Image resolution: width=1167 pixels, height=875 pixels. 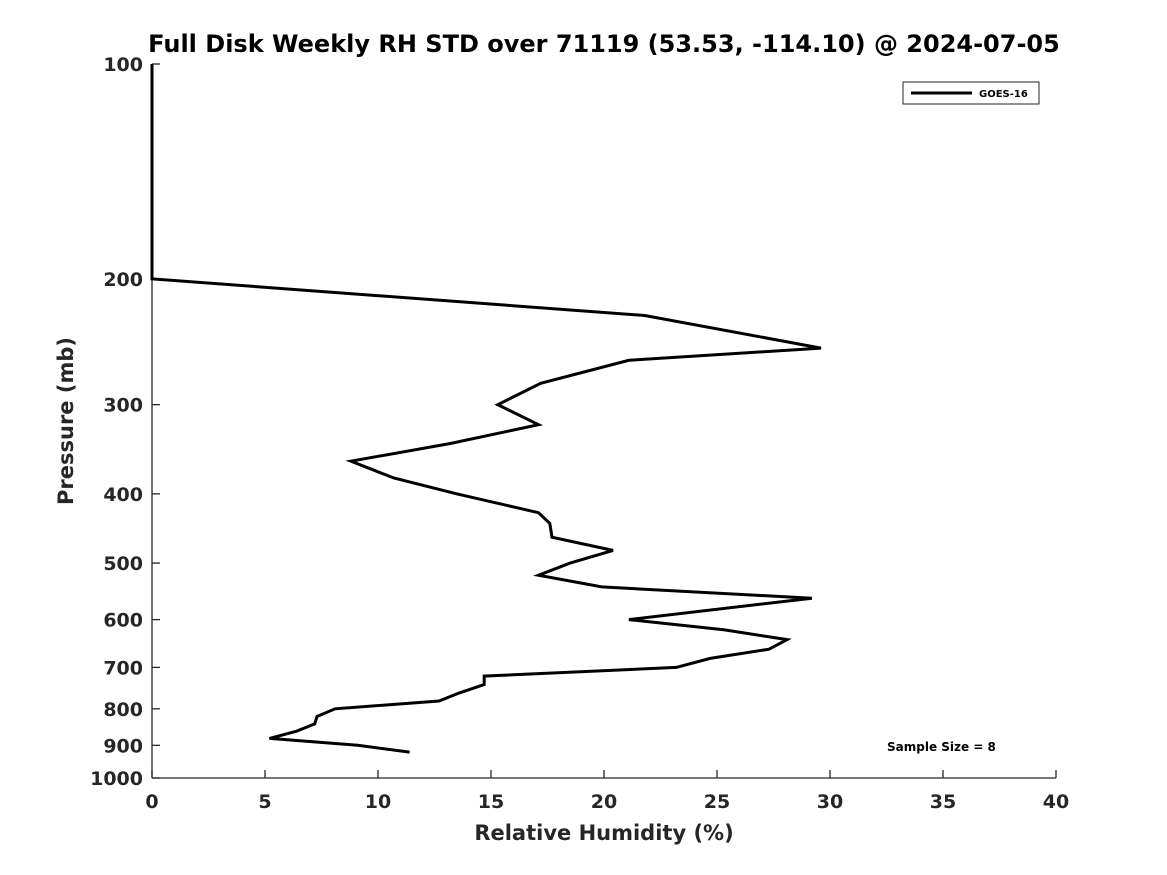 What do you see at coordinates (123, 668) in the screenshot?
I see `y-tick-label: 700` at bounding box center [123, 668].